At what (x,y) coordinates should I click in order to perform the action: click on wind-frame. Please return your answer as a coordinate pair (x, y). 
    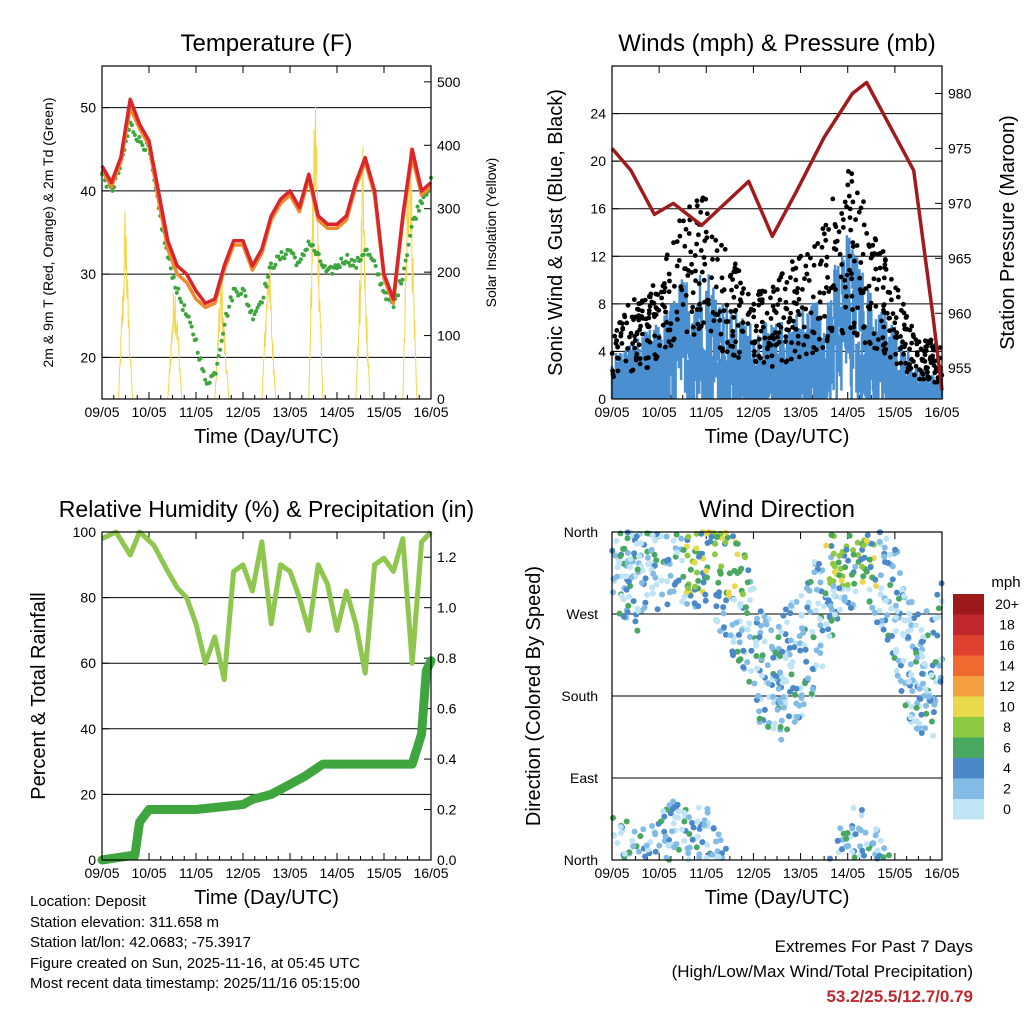
    Looking at the image, I should click on (777, 232).